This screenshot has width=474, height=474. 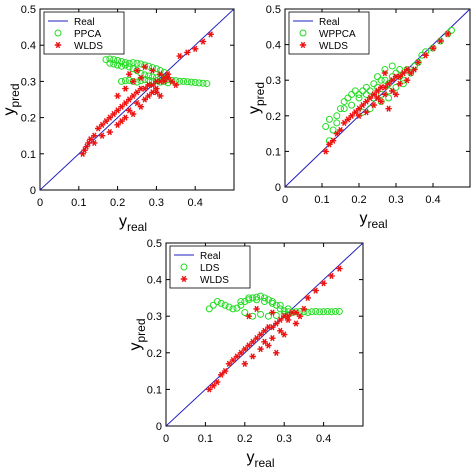 What do you see at coordinates (137, 227) in the screenshot?
I see `x-axis-label-subscript: real` at bounding box center [137, 227].